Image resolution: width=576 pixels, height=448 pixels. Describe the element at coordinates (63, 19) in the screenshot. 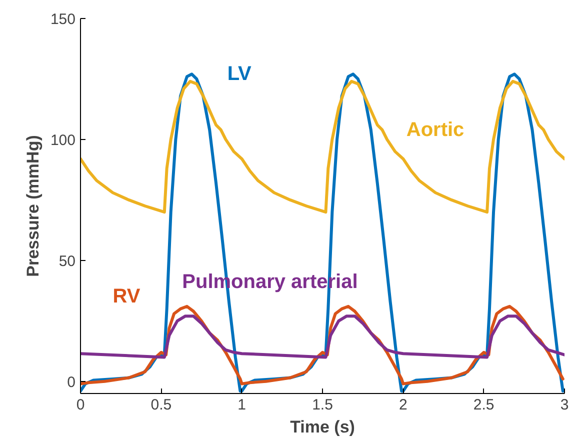

I see `y-tick-label: 150` at that location.